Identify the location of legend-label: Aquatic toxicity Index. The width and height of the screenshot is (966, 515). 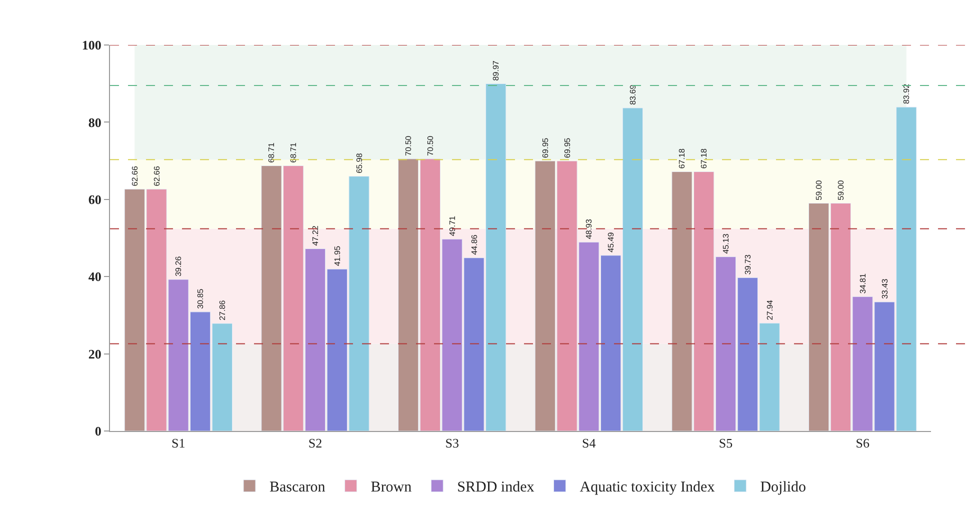
(648, 488).